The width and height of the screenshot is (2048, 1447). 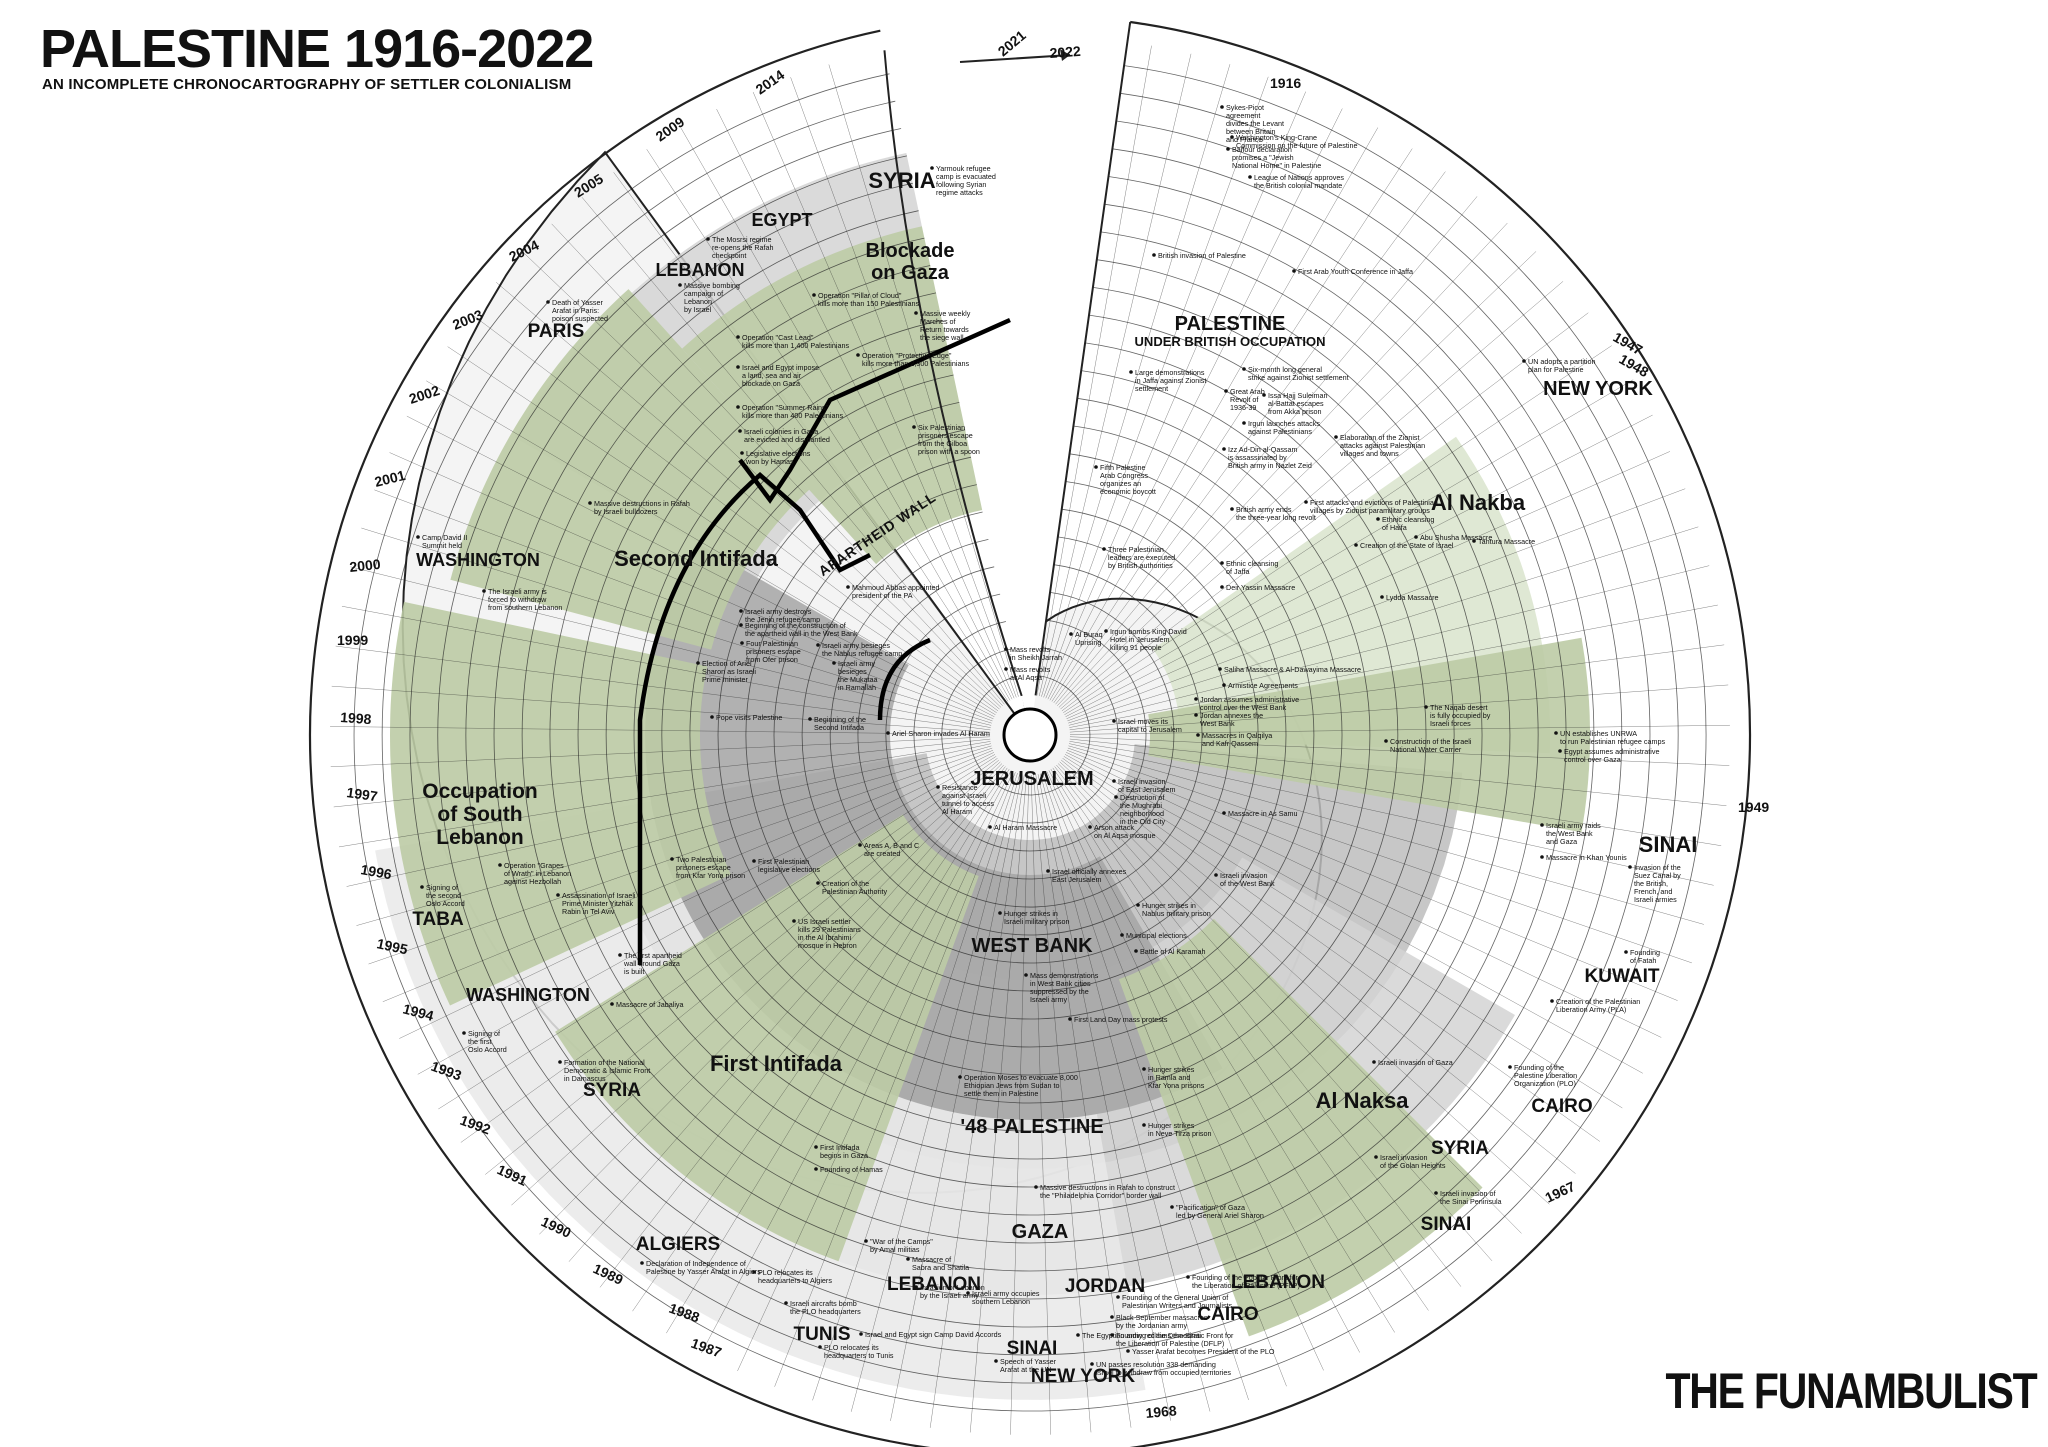 What do you see at coordinates (1252, 567) in the screenshot?
I see `event-label: Ethnic cleansing of Jaffa` at bounding box center [1252, 567].